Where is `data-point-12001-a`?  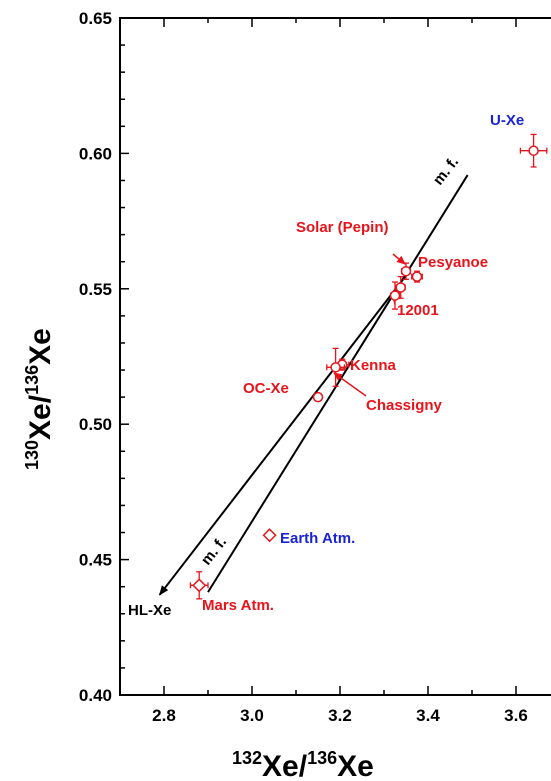
data-point-12001-a is located at coordinates (400, 287).